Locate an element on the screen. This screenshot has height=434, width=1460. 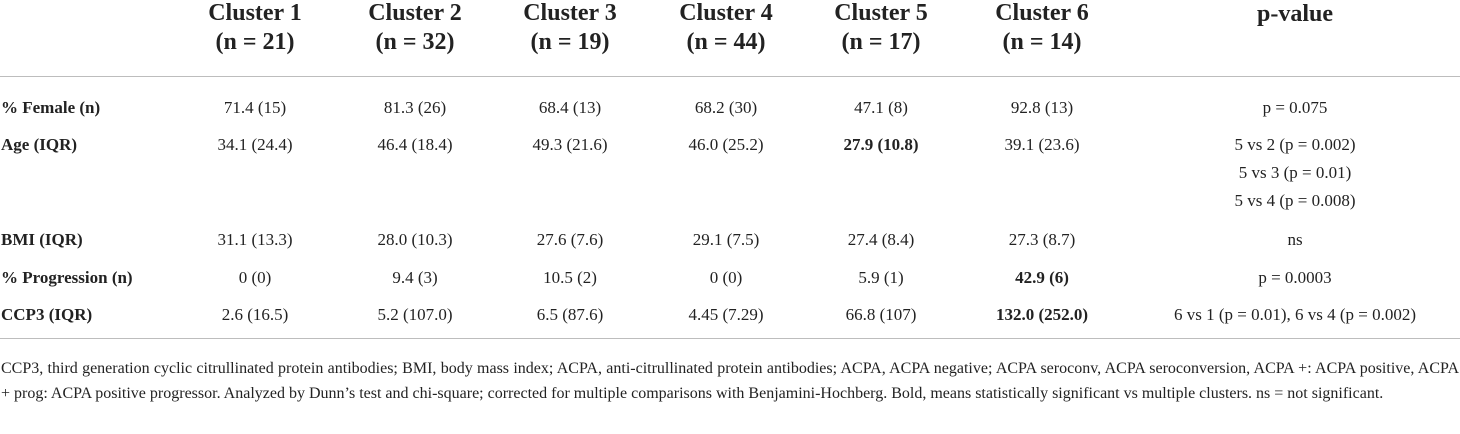
table-cell: 2.6 (16.5) is located at coordinates (255, 314).